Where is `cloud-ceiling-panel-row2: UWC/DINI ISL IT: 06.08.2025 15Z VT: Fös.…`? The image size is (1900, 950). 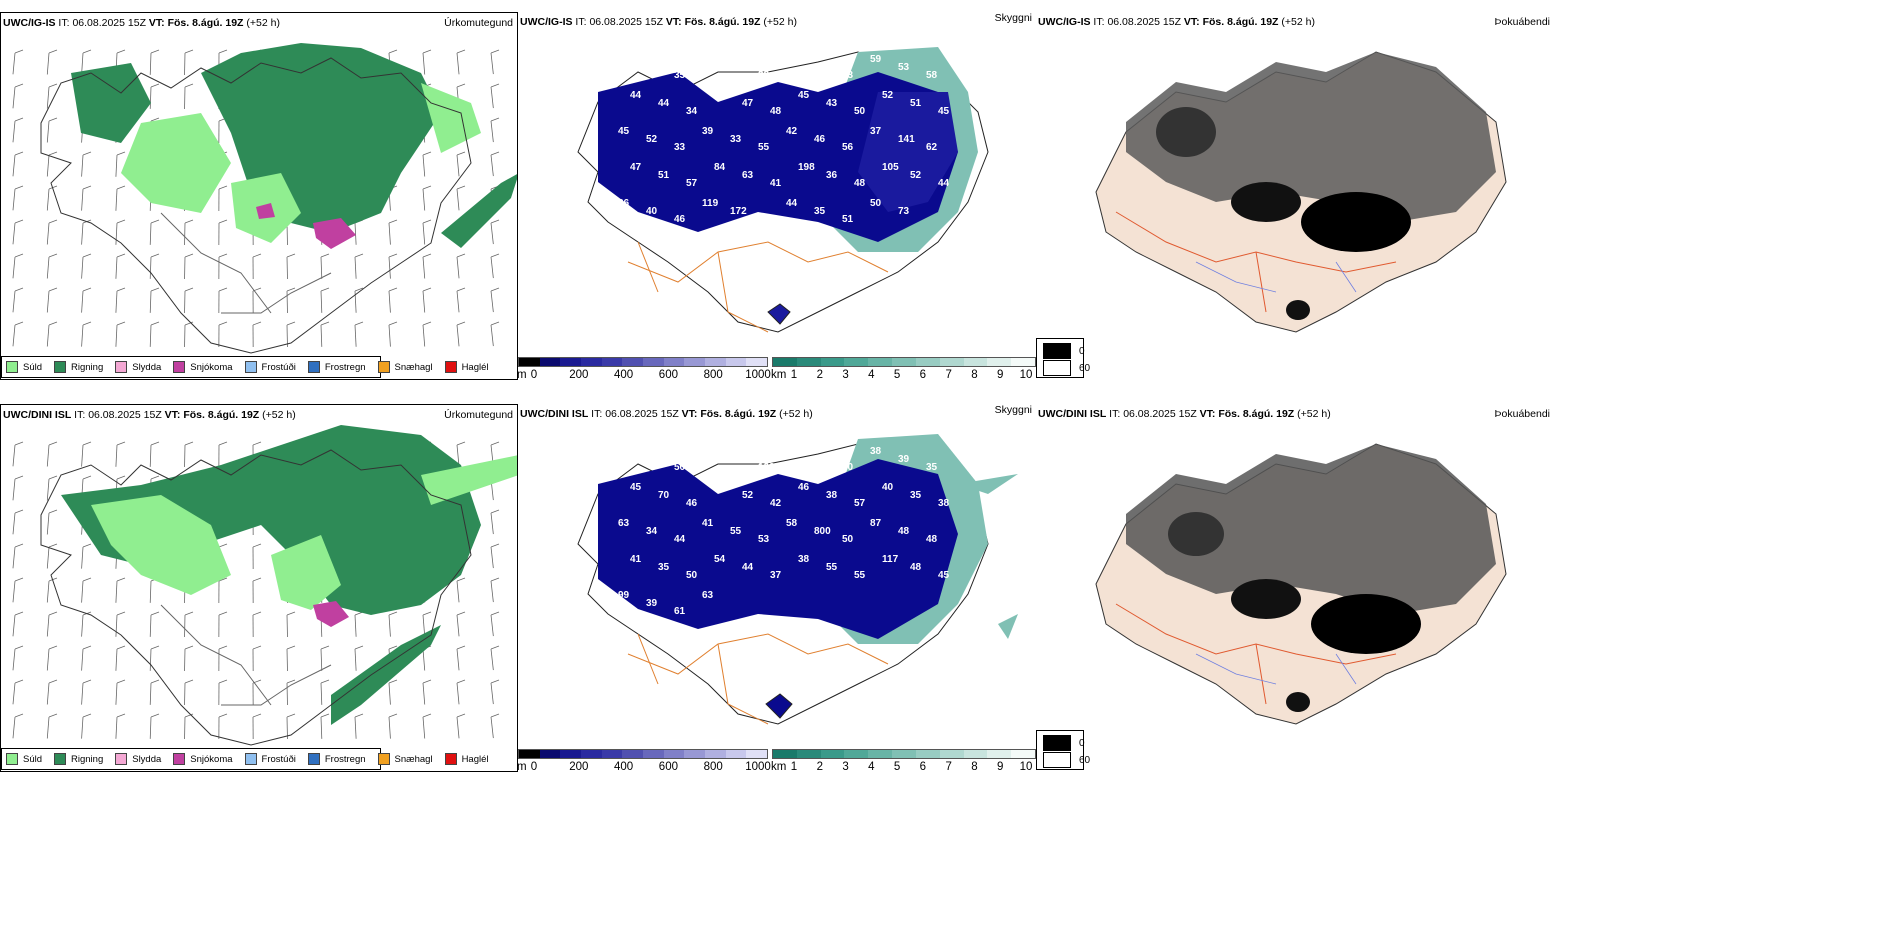 cloud-ceiling-panel-row2: UWC/DINI ISL IT: 06.08.2025 15Z VT: Fös.… is located at coordinates (777, 588).